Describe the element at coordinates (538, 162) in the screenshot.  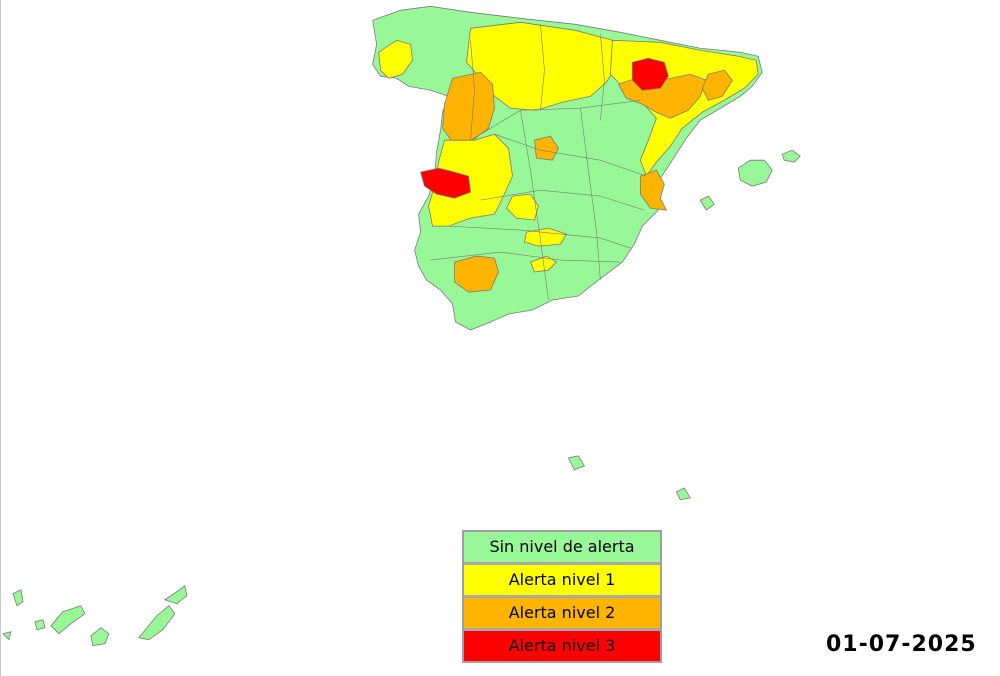
I see `province-borders` at that location.